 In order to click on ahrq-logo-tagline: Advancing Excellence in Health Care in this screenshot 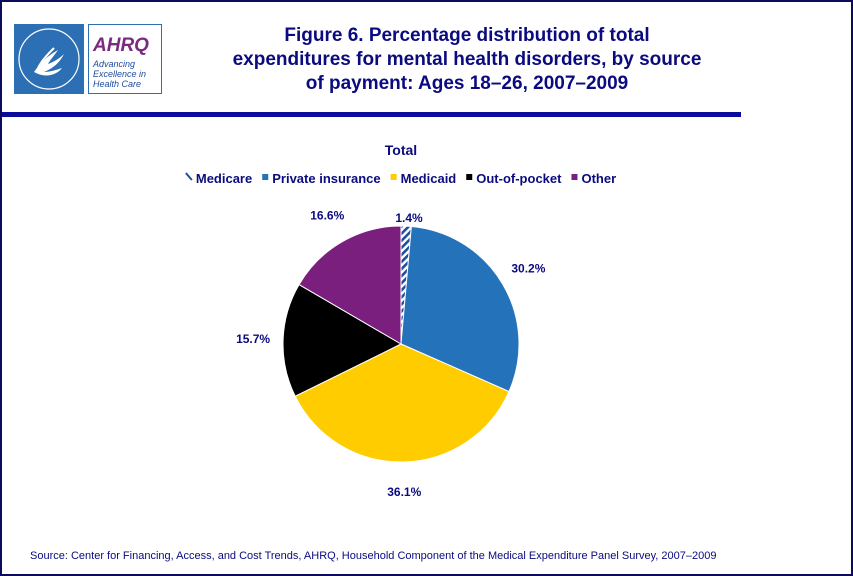, I will do `click(120, 74)`.